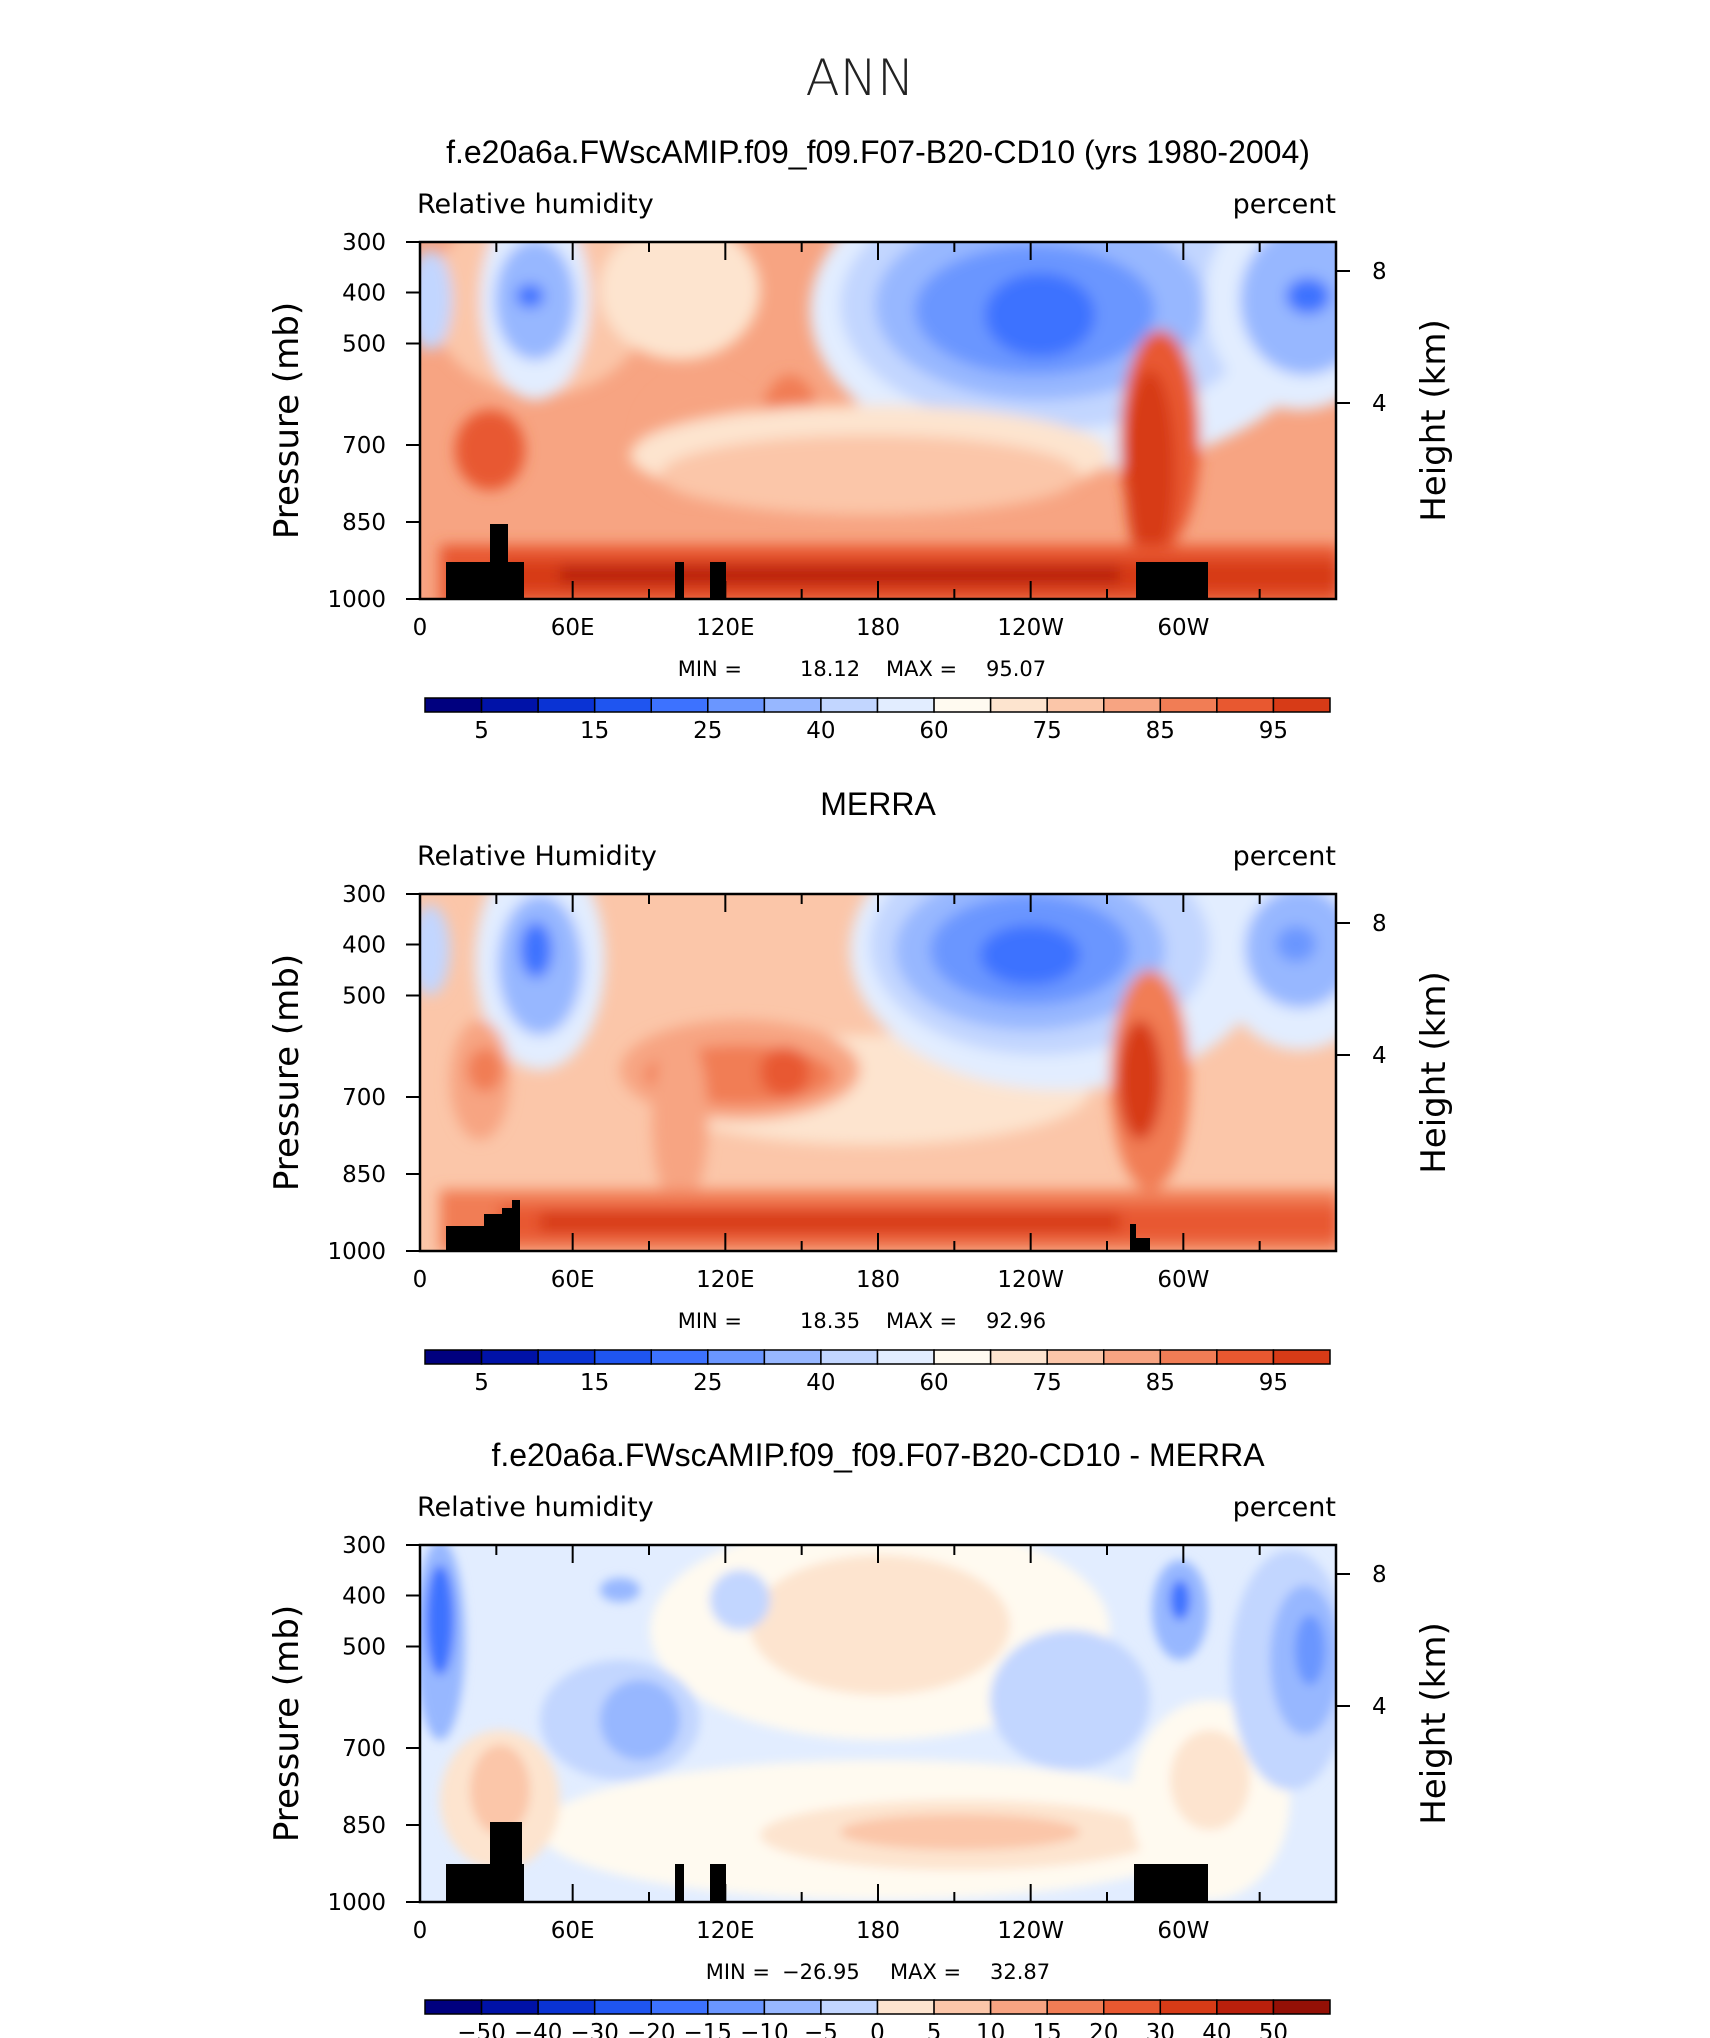 Image resolution: width=1710 pixels, height=2038 pixels. What do you see at coordinates (356, 1903) in the screenshot?
I see `y-tick-label: 1000` at bounding box center [356, 1903].